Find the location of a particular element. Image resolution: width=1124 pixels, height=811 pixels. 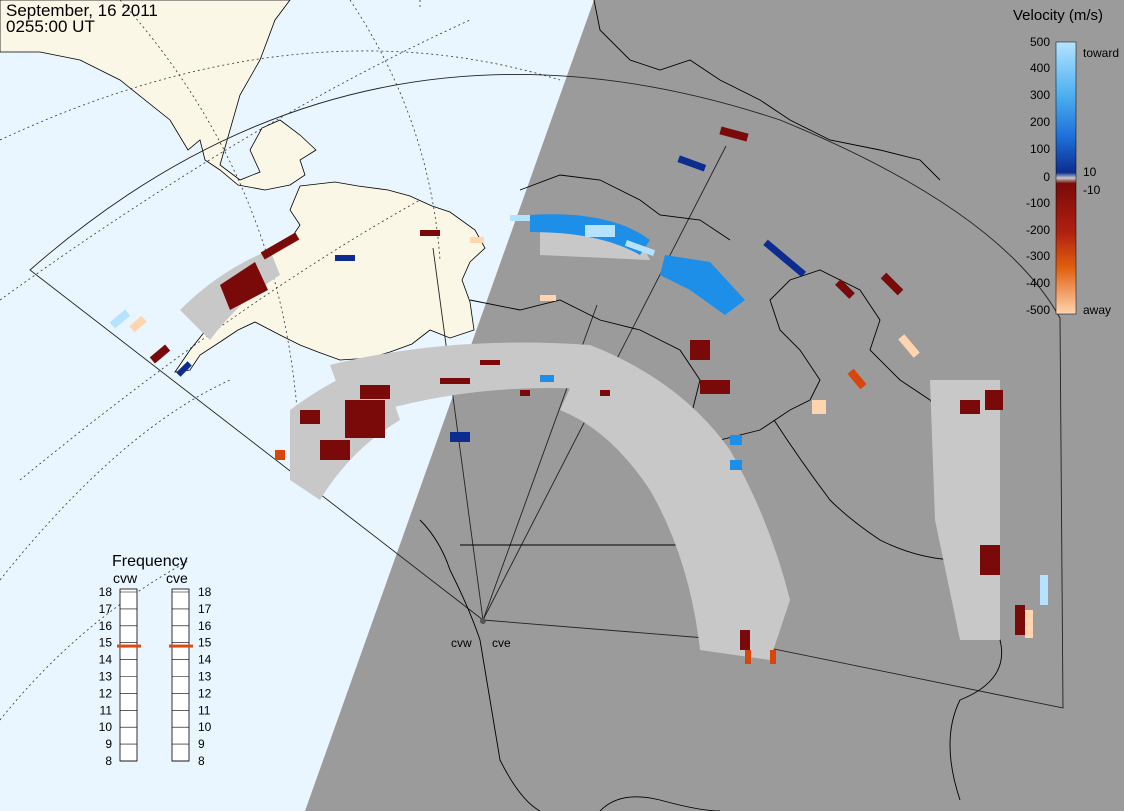

frequency-tick-left: 10 is located at coordinates (106, 727).